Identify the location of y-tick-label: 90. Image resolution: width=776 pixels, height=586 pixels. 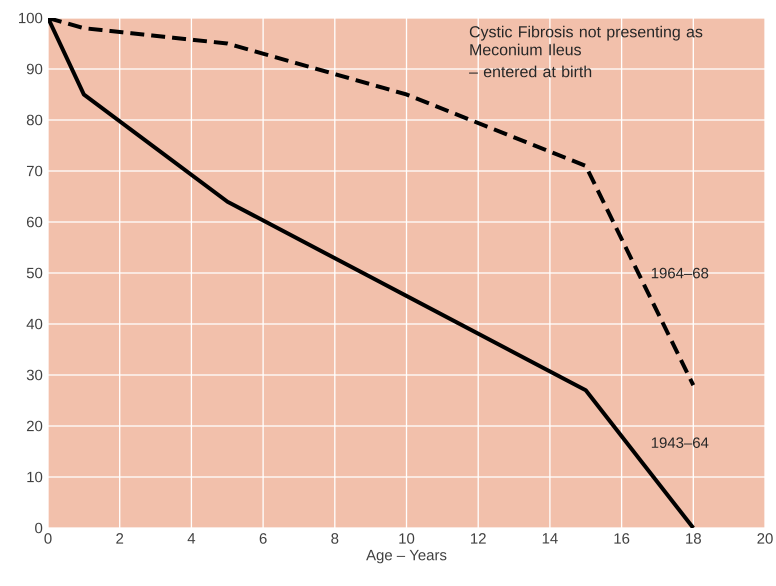
(34, 69).